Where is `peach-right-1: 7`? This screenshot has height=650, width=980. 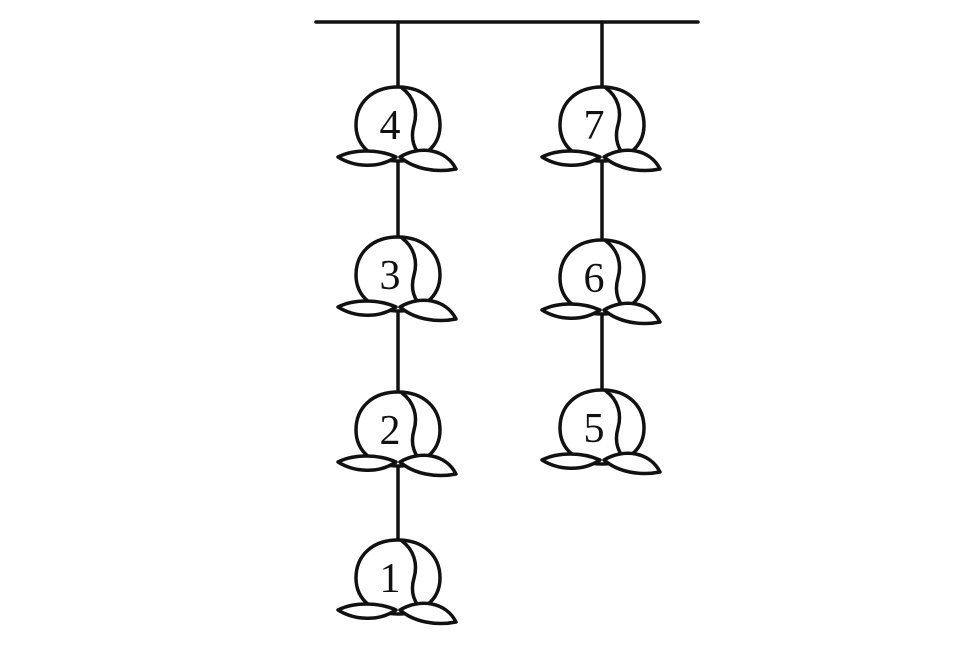 peach-right-1: 7 is located at coordinates (601, 129).